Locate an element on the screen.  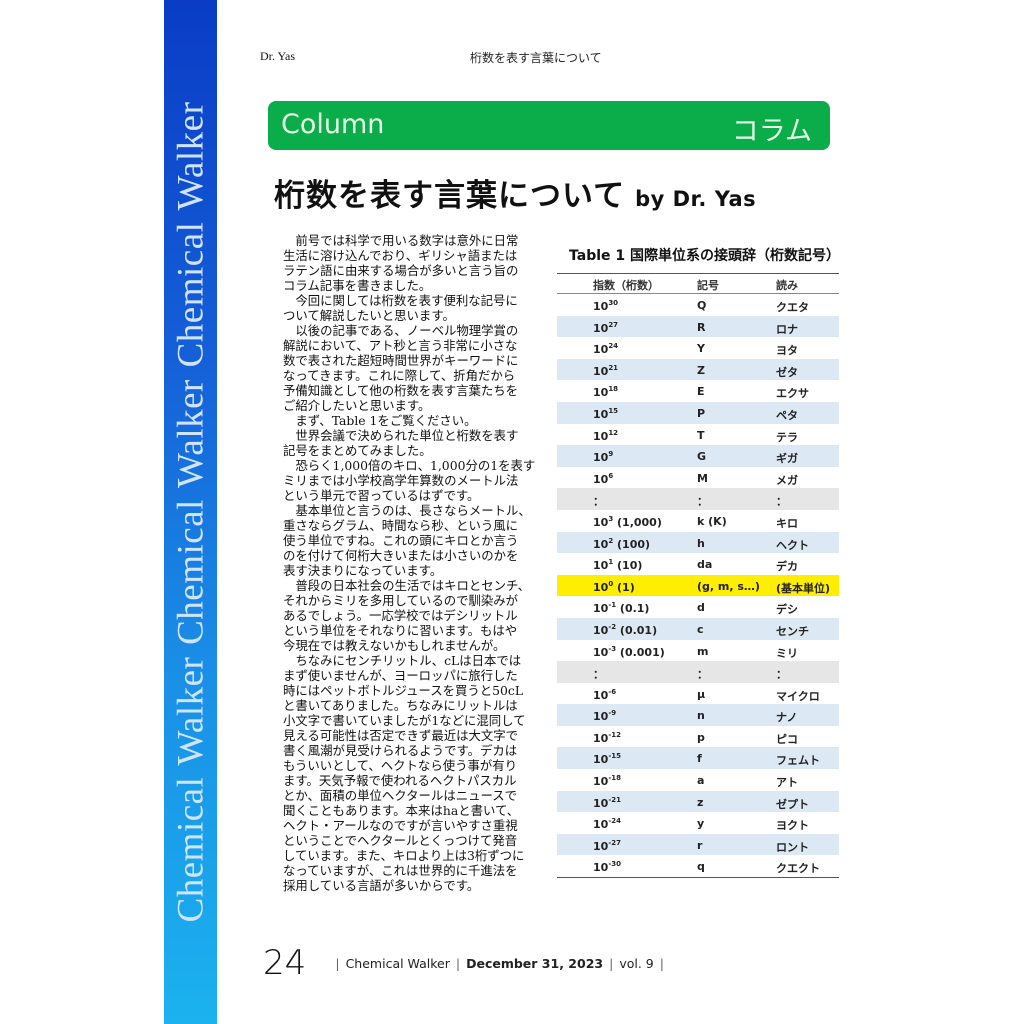
table-caption: Table 1 国際単位系の接頭辞（桁数記号） is located at coordinates (704, 256).